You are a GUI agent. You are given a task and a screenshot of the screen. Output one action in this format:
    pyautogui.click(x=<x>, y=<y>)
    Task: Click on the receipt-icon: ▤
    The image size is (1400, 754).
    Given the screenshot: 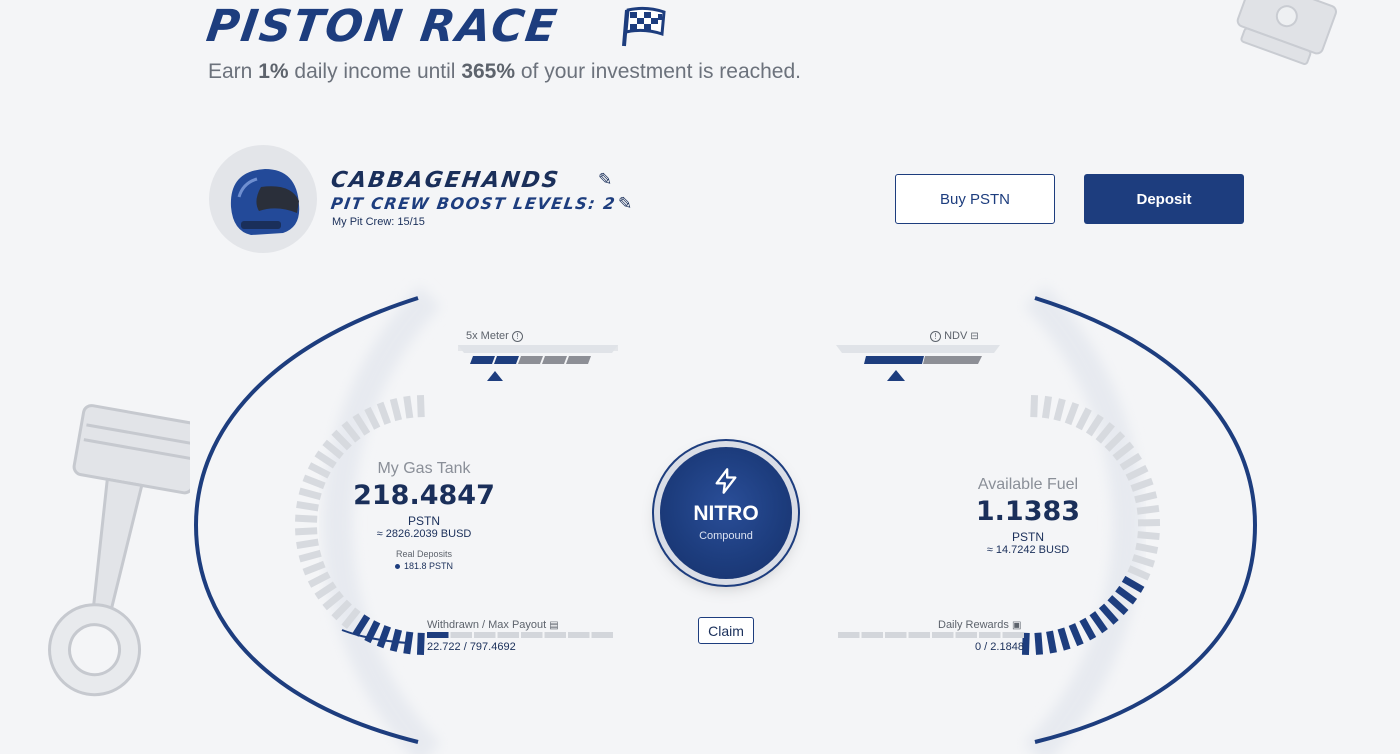 What is the action you would take?
    pyautogui.click(x=554, y=625)
    